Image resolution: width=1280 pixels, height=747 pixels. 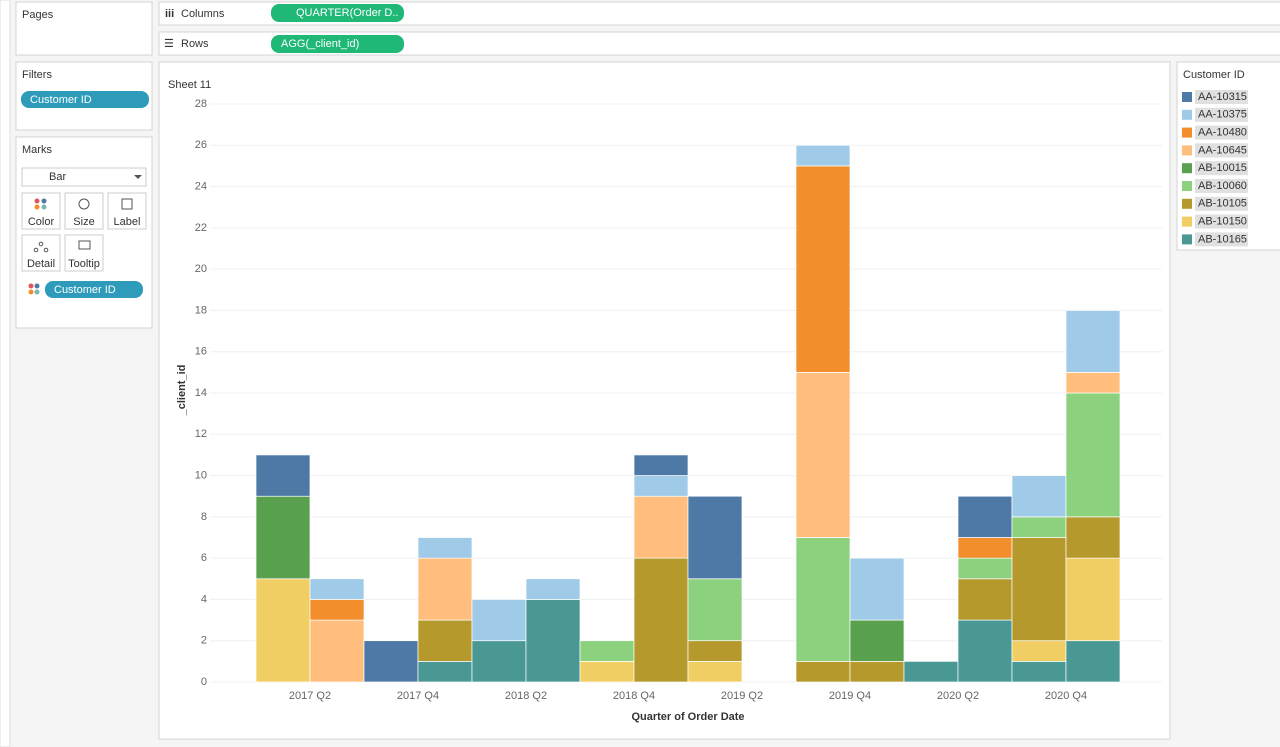 What do you see at coordinates (189, 85) in the screenshot?
I see `chart-title: Sheet 11` at bounding box center [189, 85].